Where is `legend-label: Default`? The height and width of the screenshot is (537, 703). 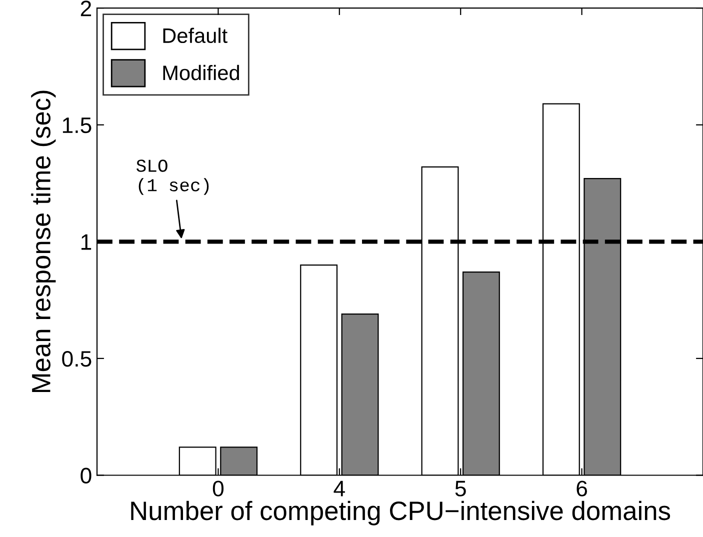 legend-label: Default is located at coordinates (195, 36).